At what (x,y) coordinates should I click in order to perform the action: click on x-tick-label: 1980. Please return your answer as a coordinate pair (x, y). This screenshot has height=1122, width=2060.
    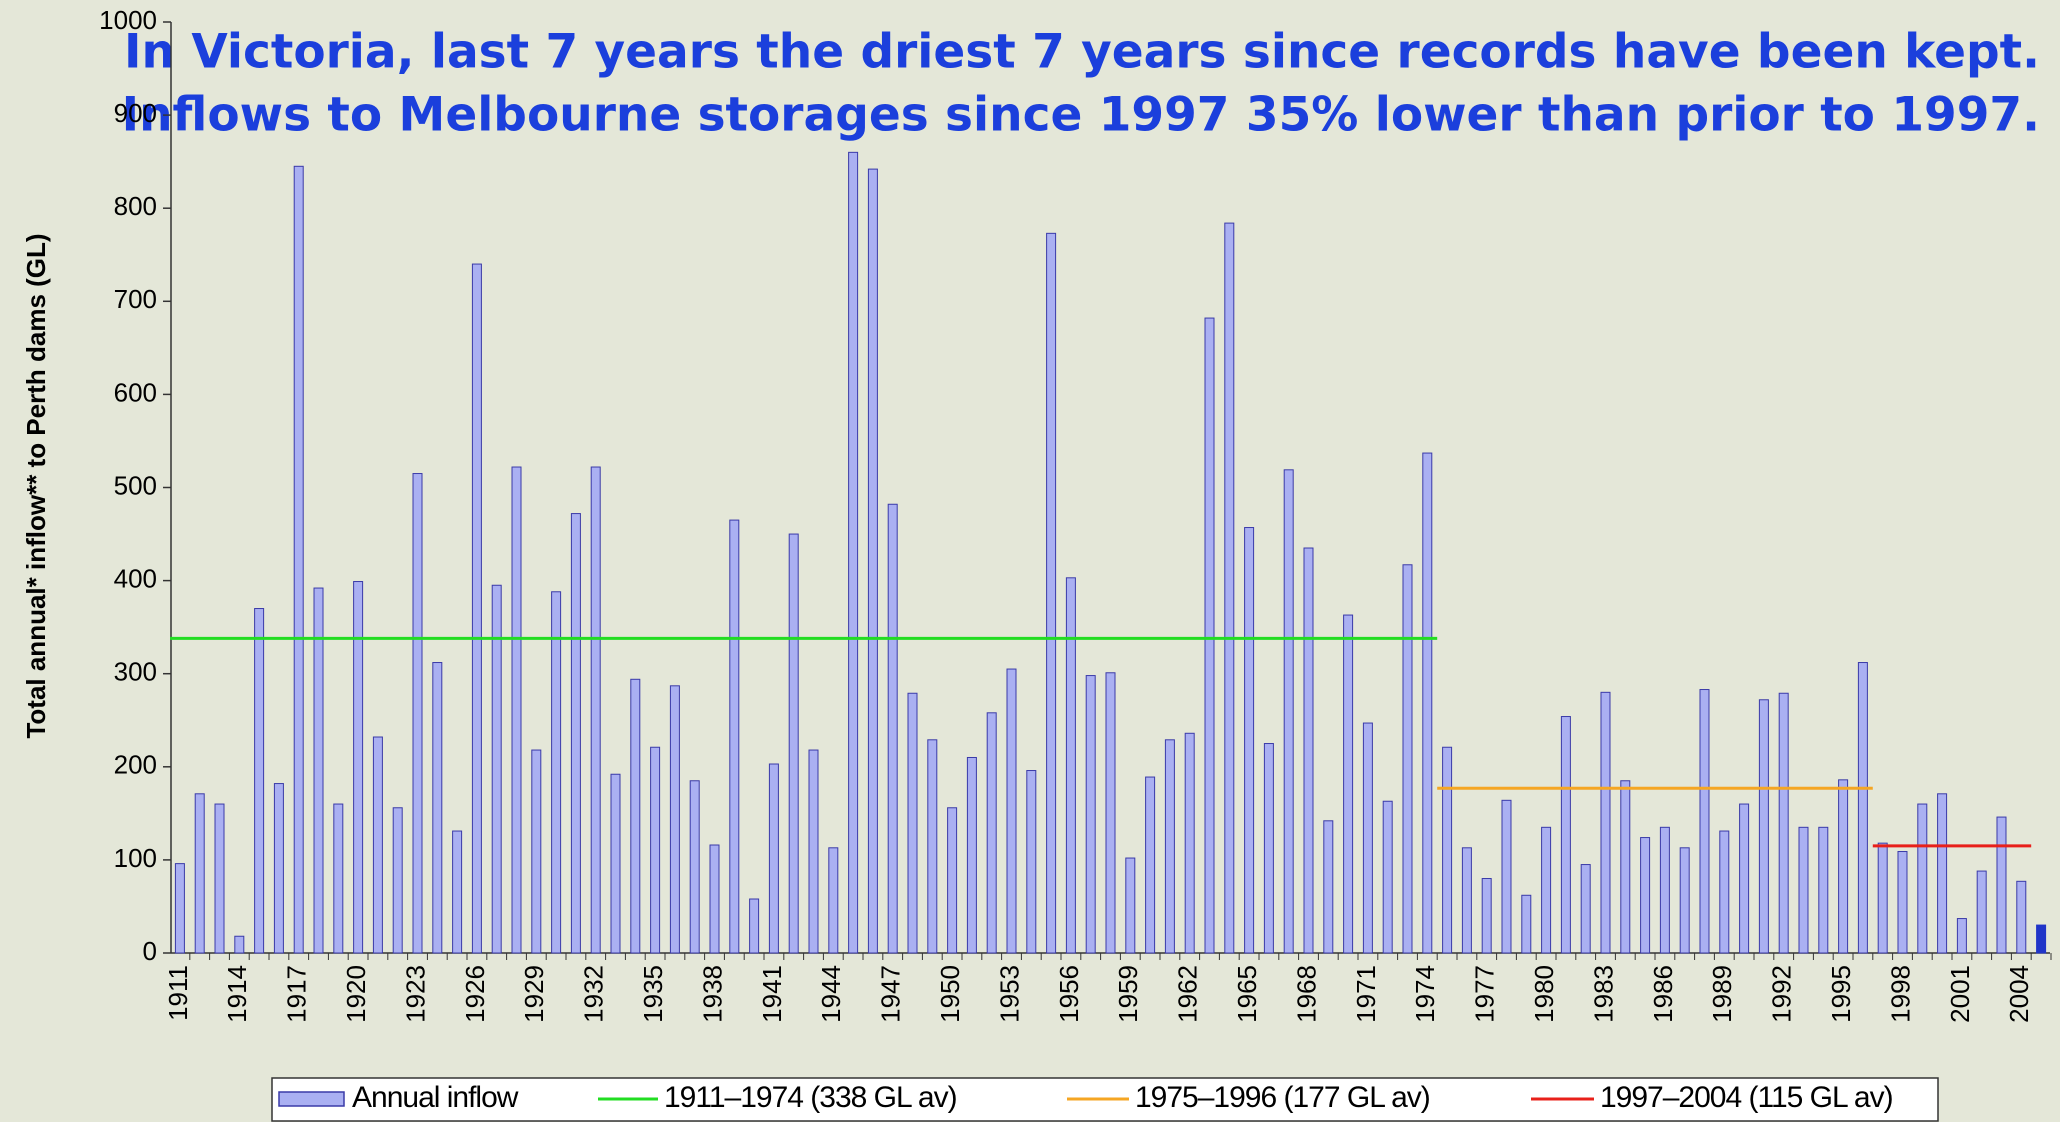
    Looking at the image, I should click on (1544, 994).